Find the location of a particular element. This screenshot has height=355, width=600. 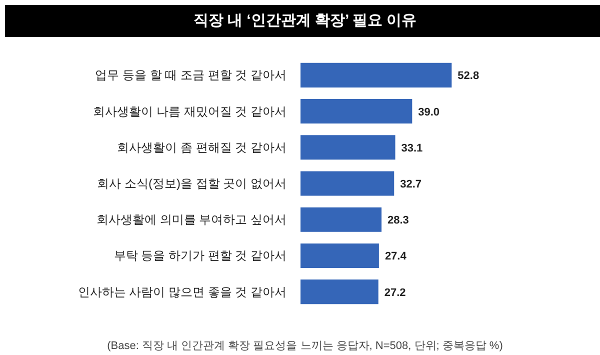

y-tick-label: 인사하는 사람이 많으면 좋을 것 같아서 is located at coordinates (182, 291).